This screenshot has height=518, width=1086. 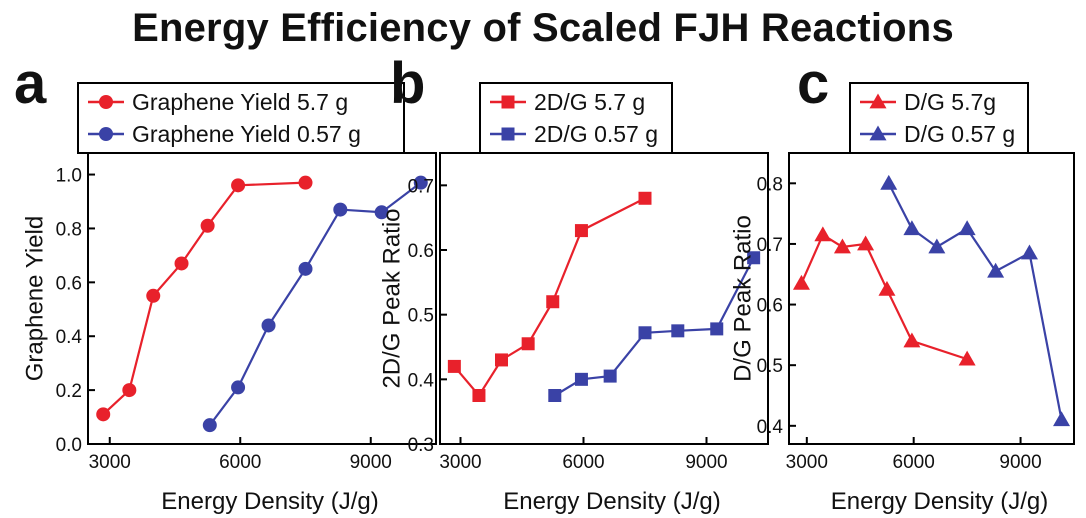 I want to click on legend-label: Graphene Yield 5.7 g, so click(x=240, y=102).